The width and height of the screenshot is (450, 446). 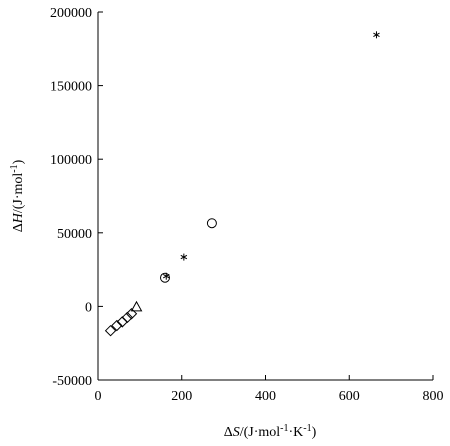 I want to click on x-tick-label: 0, so click(x=98, y=396).